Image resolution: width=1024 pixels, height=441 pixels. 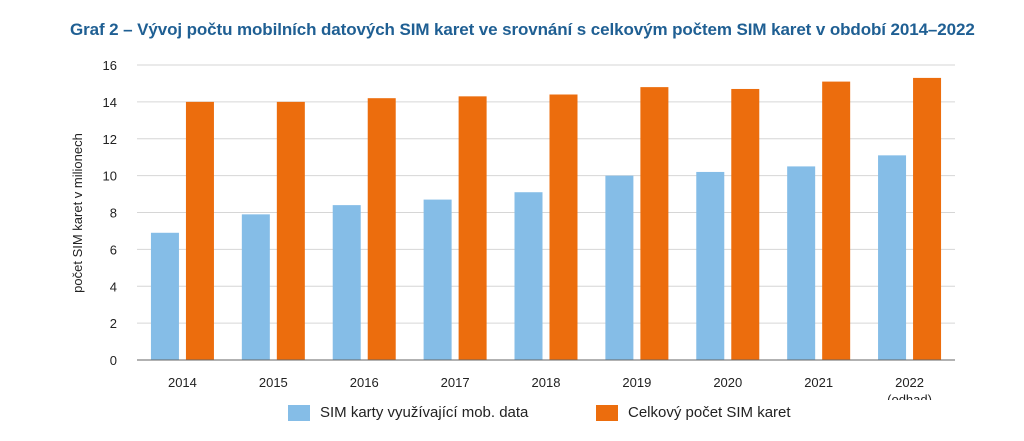 I want to click on x-tick-label: 2014, so click(x=182, y=382).